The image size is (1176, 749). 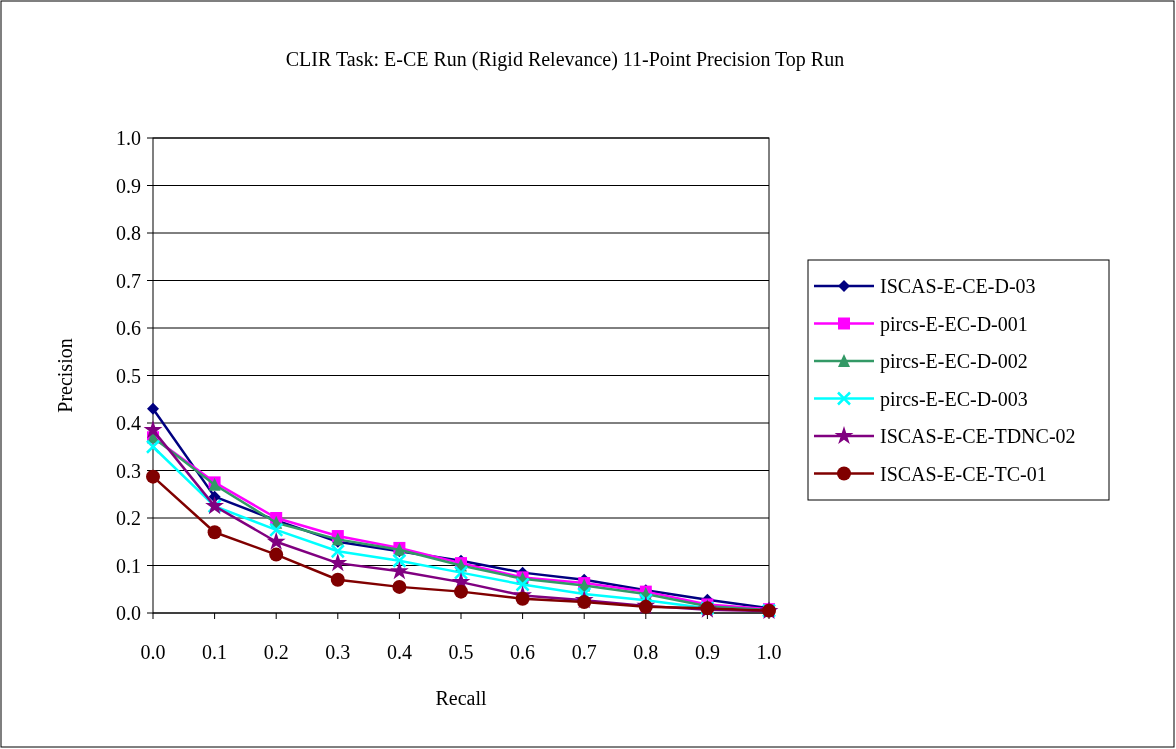 What do you see at coordinates (128, 613) in the screenshot?
I see `y-tick-label: 0.0` at bounding box center [128, 613].